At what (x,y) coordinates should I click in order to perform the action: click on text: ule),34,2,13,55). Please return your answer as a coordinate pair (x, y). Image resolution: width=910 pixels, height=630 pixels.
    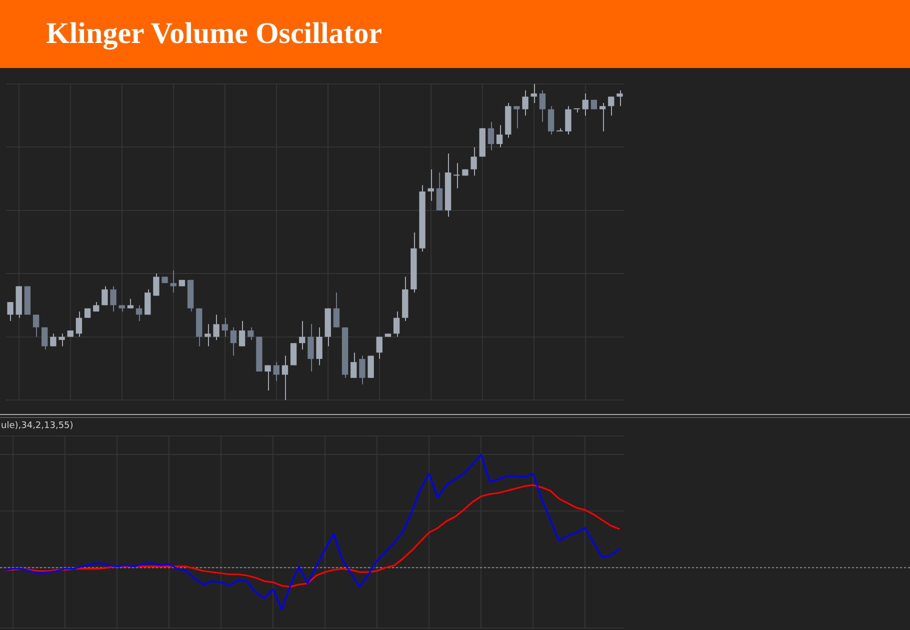
    Looking at the image, I should click on (37, 425).